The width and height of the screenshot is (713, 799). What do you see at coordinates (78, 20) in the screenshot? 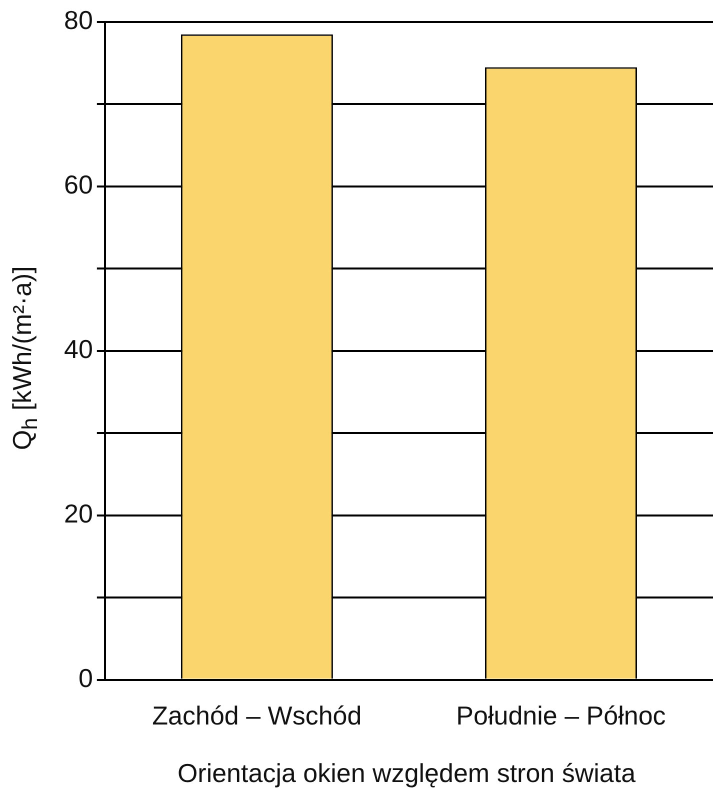
I see `y-tick-label: 80` at bounding box center [78, 20].